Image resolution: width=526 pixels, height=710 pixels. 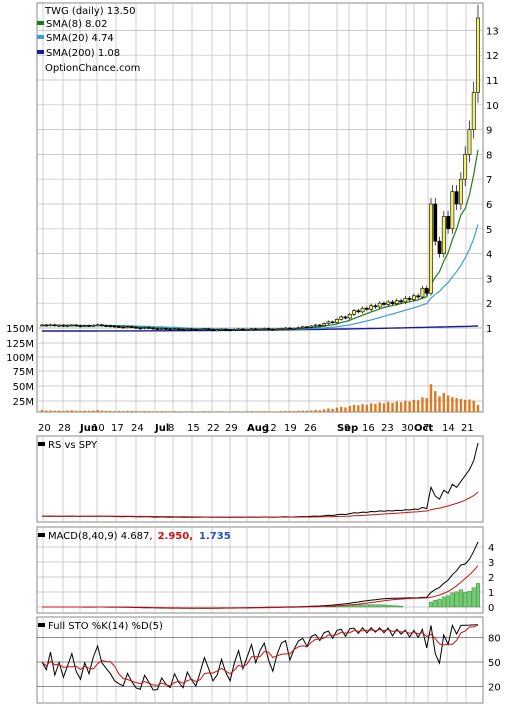 What do you see at coordinates (492, 81) in the screenshot?
I see `price-tick-label: 11` at bounding box center [492, 81].